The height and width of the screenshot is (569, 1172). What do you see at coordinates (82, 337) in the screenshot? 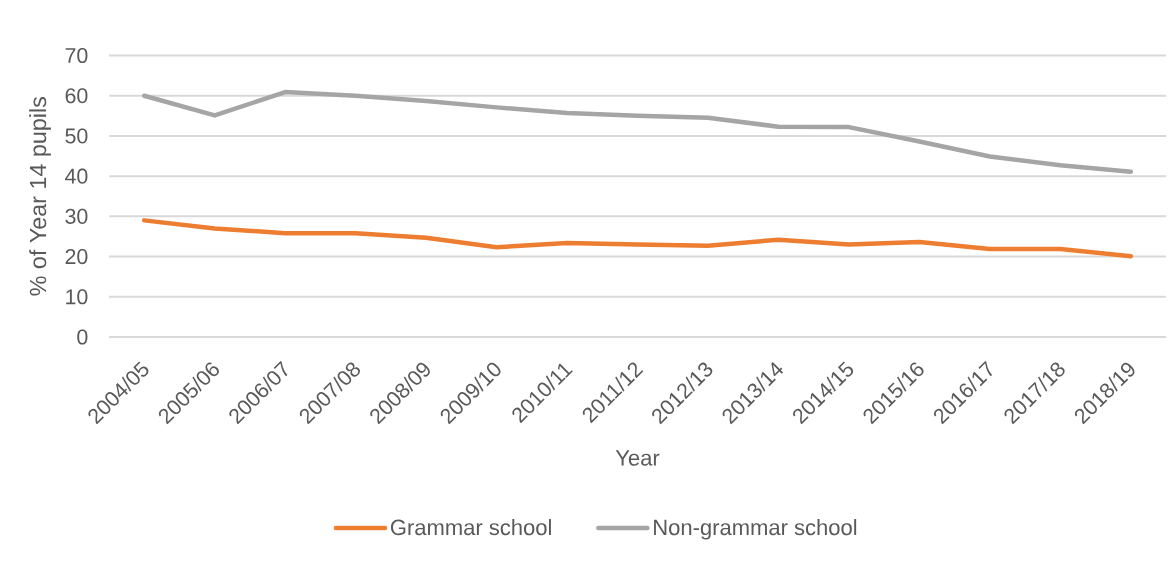
I see `y-tick-label: 0` at bounding box center [82, 337].